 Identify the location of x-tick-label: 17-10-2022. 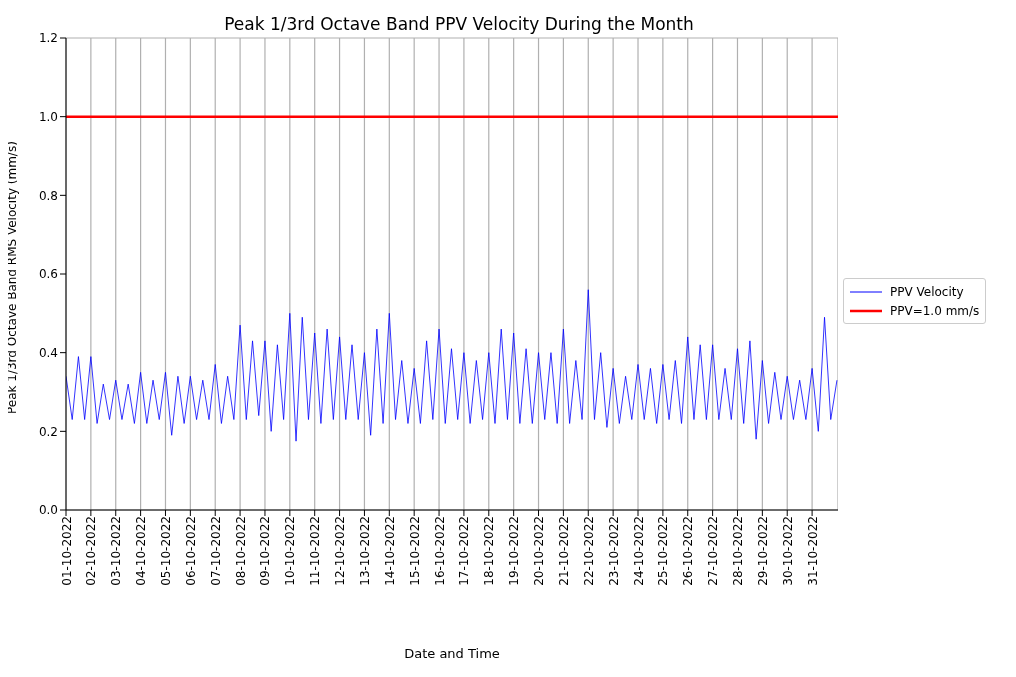
(464, 551).